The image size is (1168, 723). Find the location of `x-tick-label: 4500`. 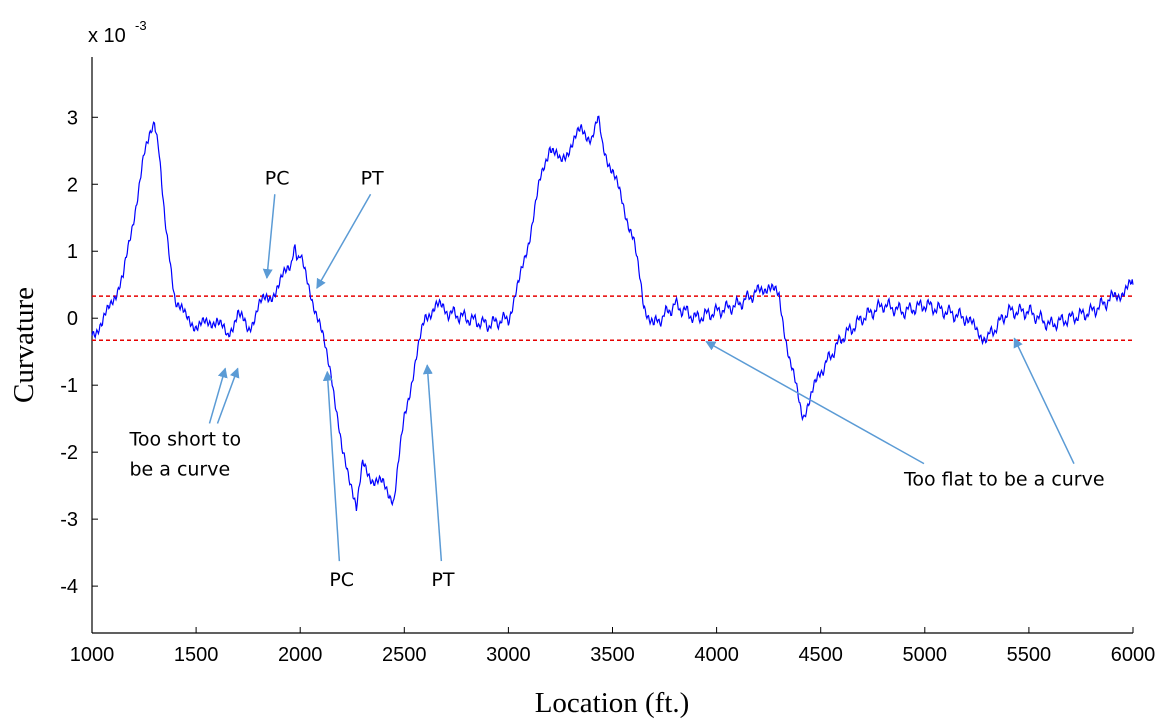

x-tick-label: 4500 is located at coordinates (820, 655).